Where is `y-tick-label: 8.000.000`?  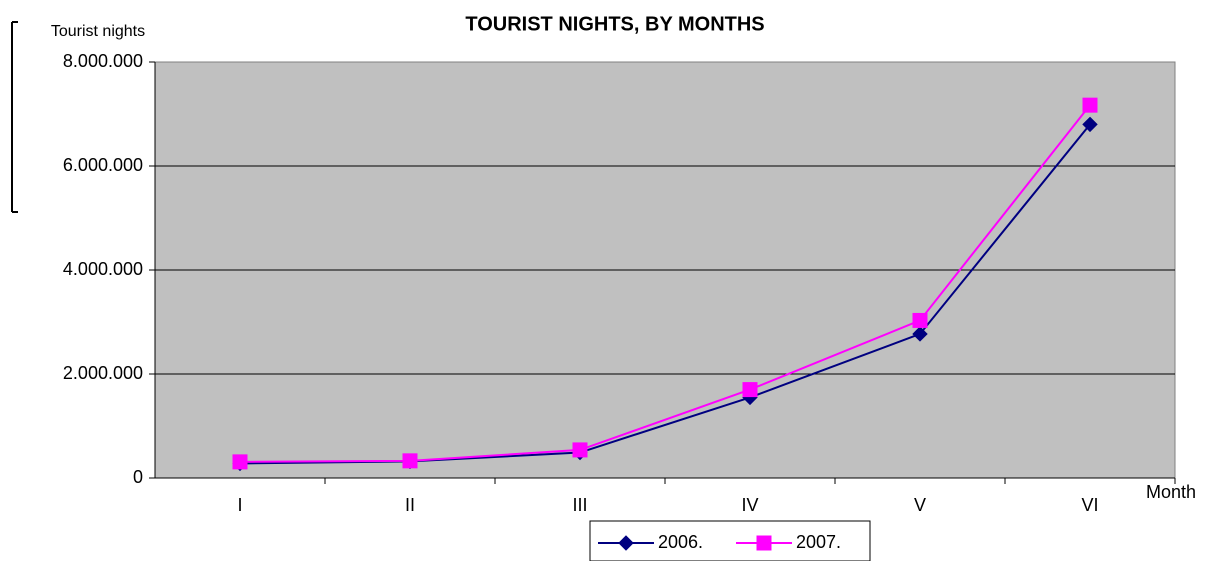 y-tick-label: 8.000.000 is located at coordinates (103, 61).